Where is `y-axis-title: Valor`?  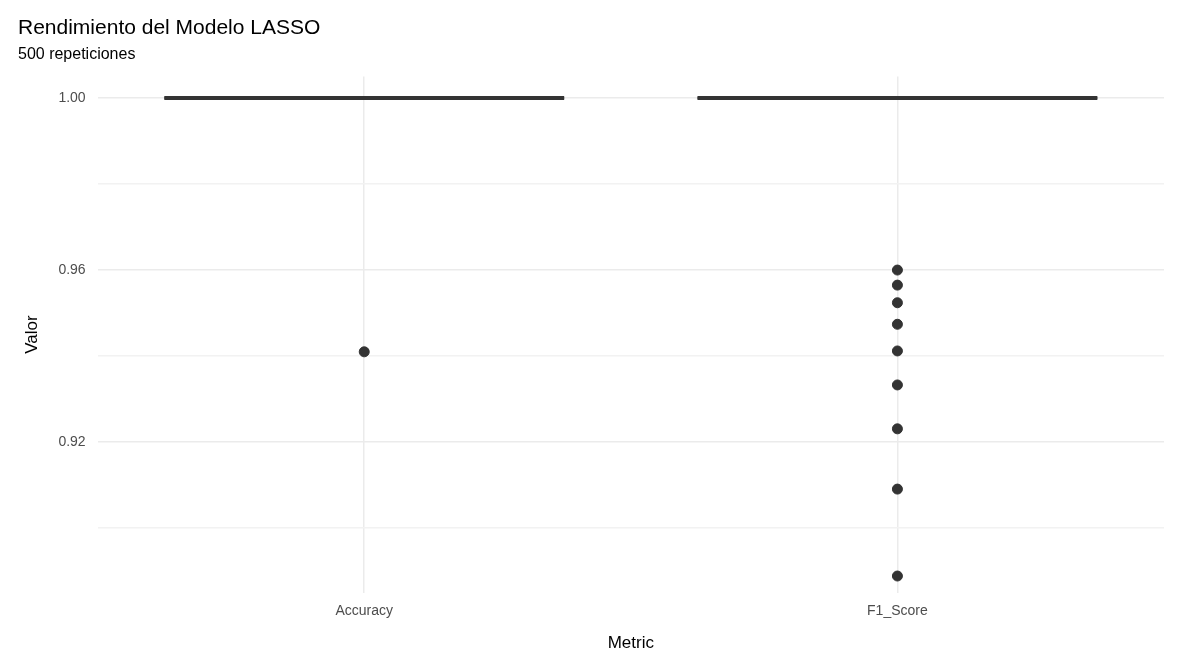 y-axis-title: Valor is located at coordinates (31, 334).